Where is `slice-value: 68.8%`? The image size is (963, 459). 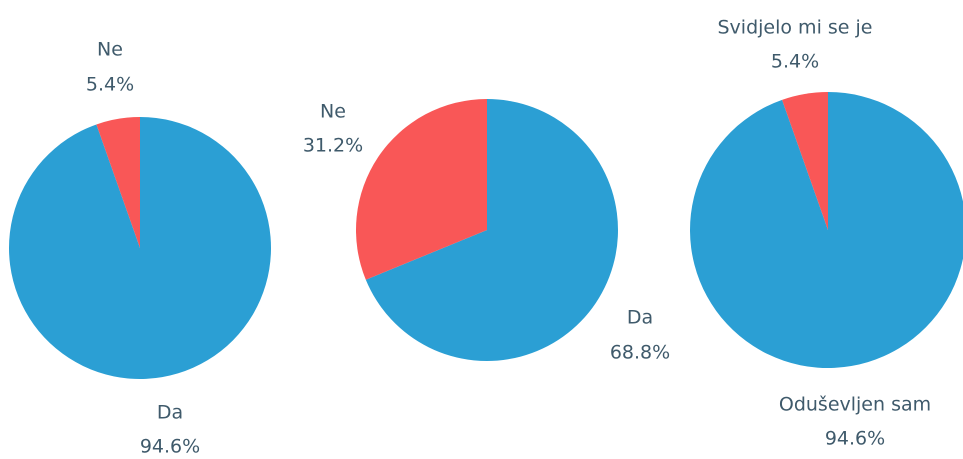
slice-value: 68.8% is located at coordinates (640, 353).